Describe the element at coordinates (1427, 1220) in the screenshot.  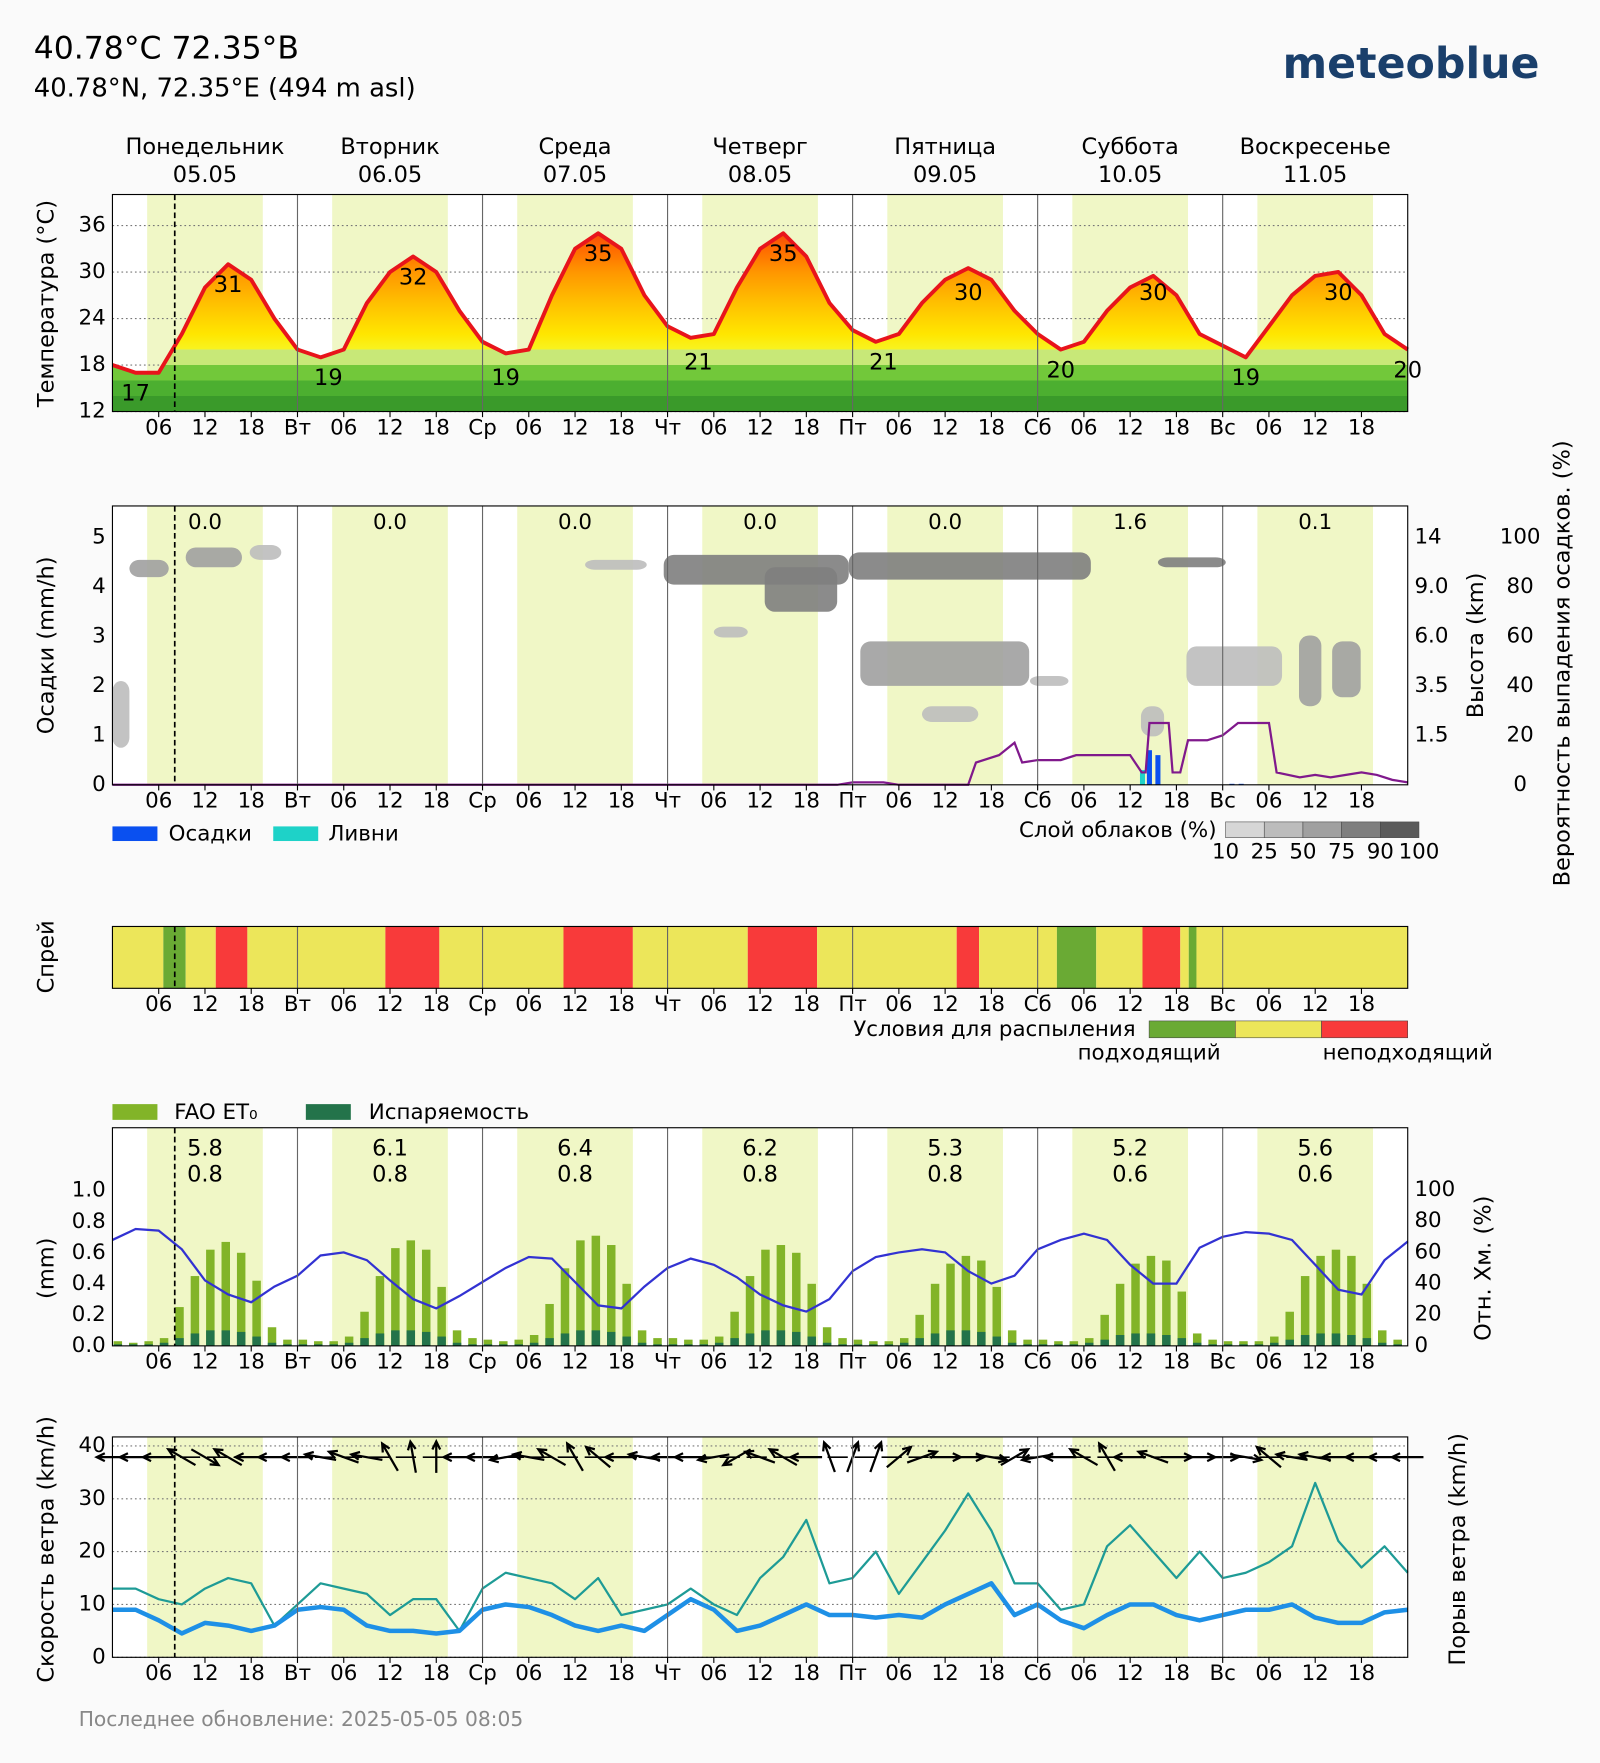
I see `y-tick-label: 80` at that location.